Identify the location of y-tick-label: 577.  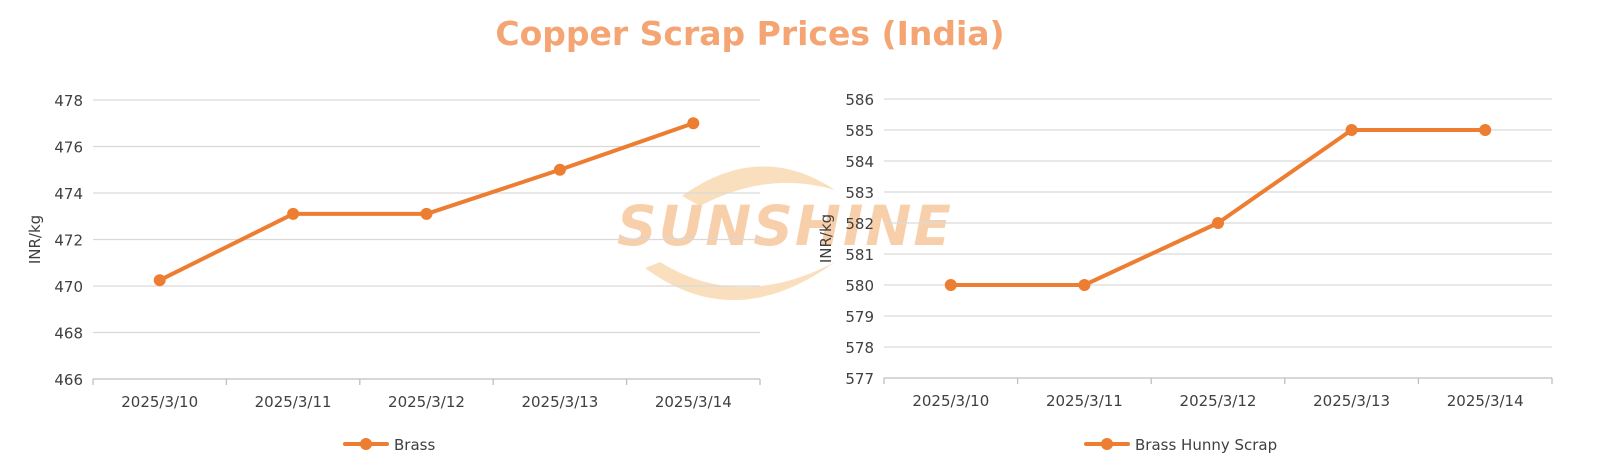
(859, 379).